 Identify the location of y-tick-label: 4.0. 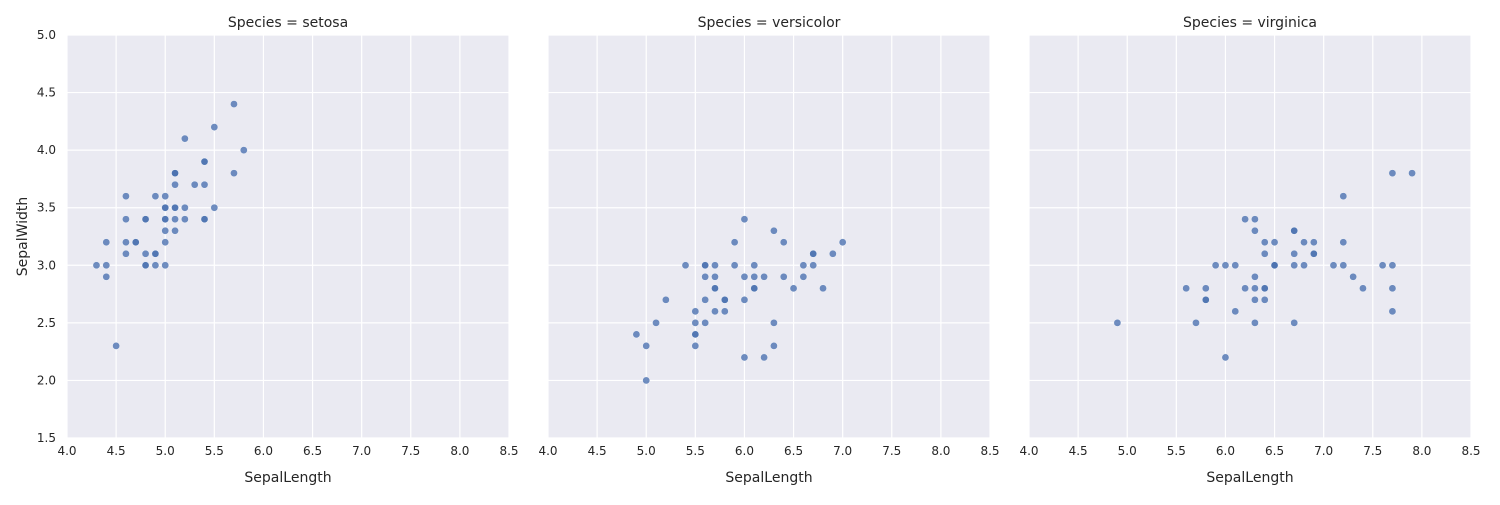
(46, 150).